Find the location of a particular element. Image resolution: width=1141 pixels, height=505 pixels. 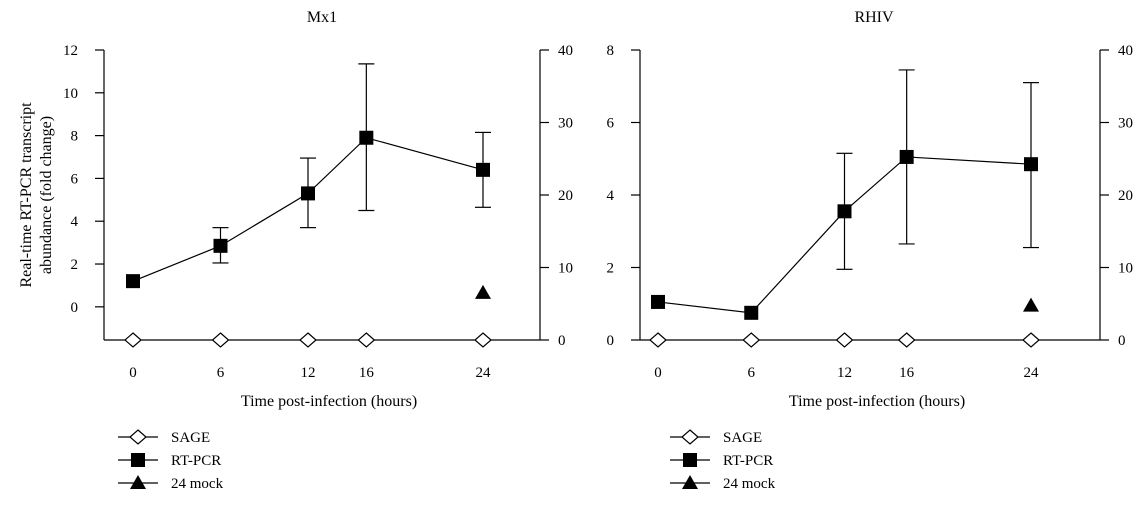

mx1-right-tick-label: 30 is located at coordinates (565, 124).